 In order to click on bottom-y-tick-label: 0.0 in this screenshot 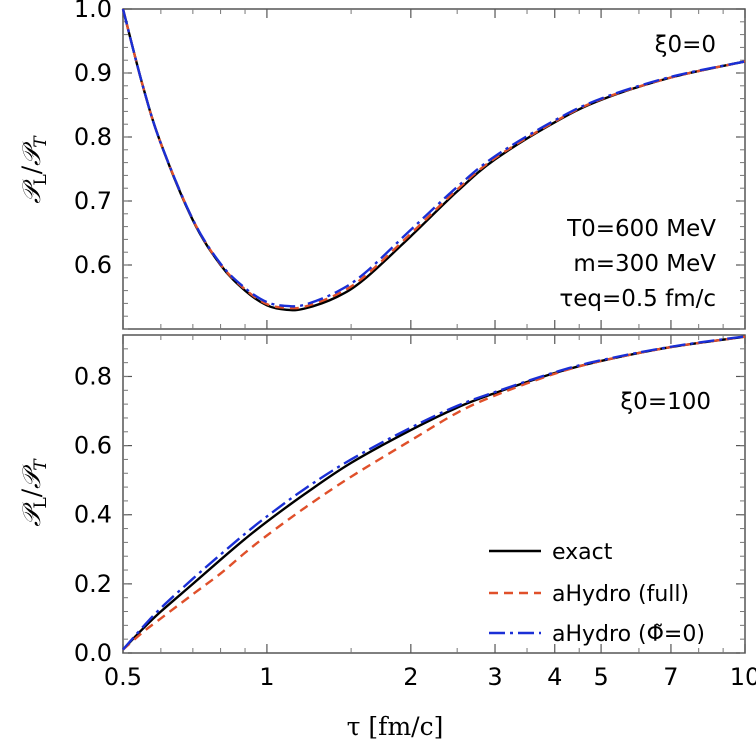, I will do `click(93, 653)`.